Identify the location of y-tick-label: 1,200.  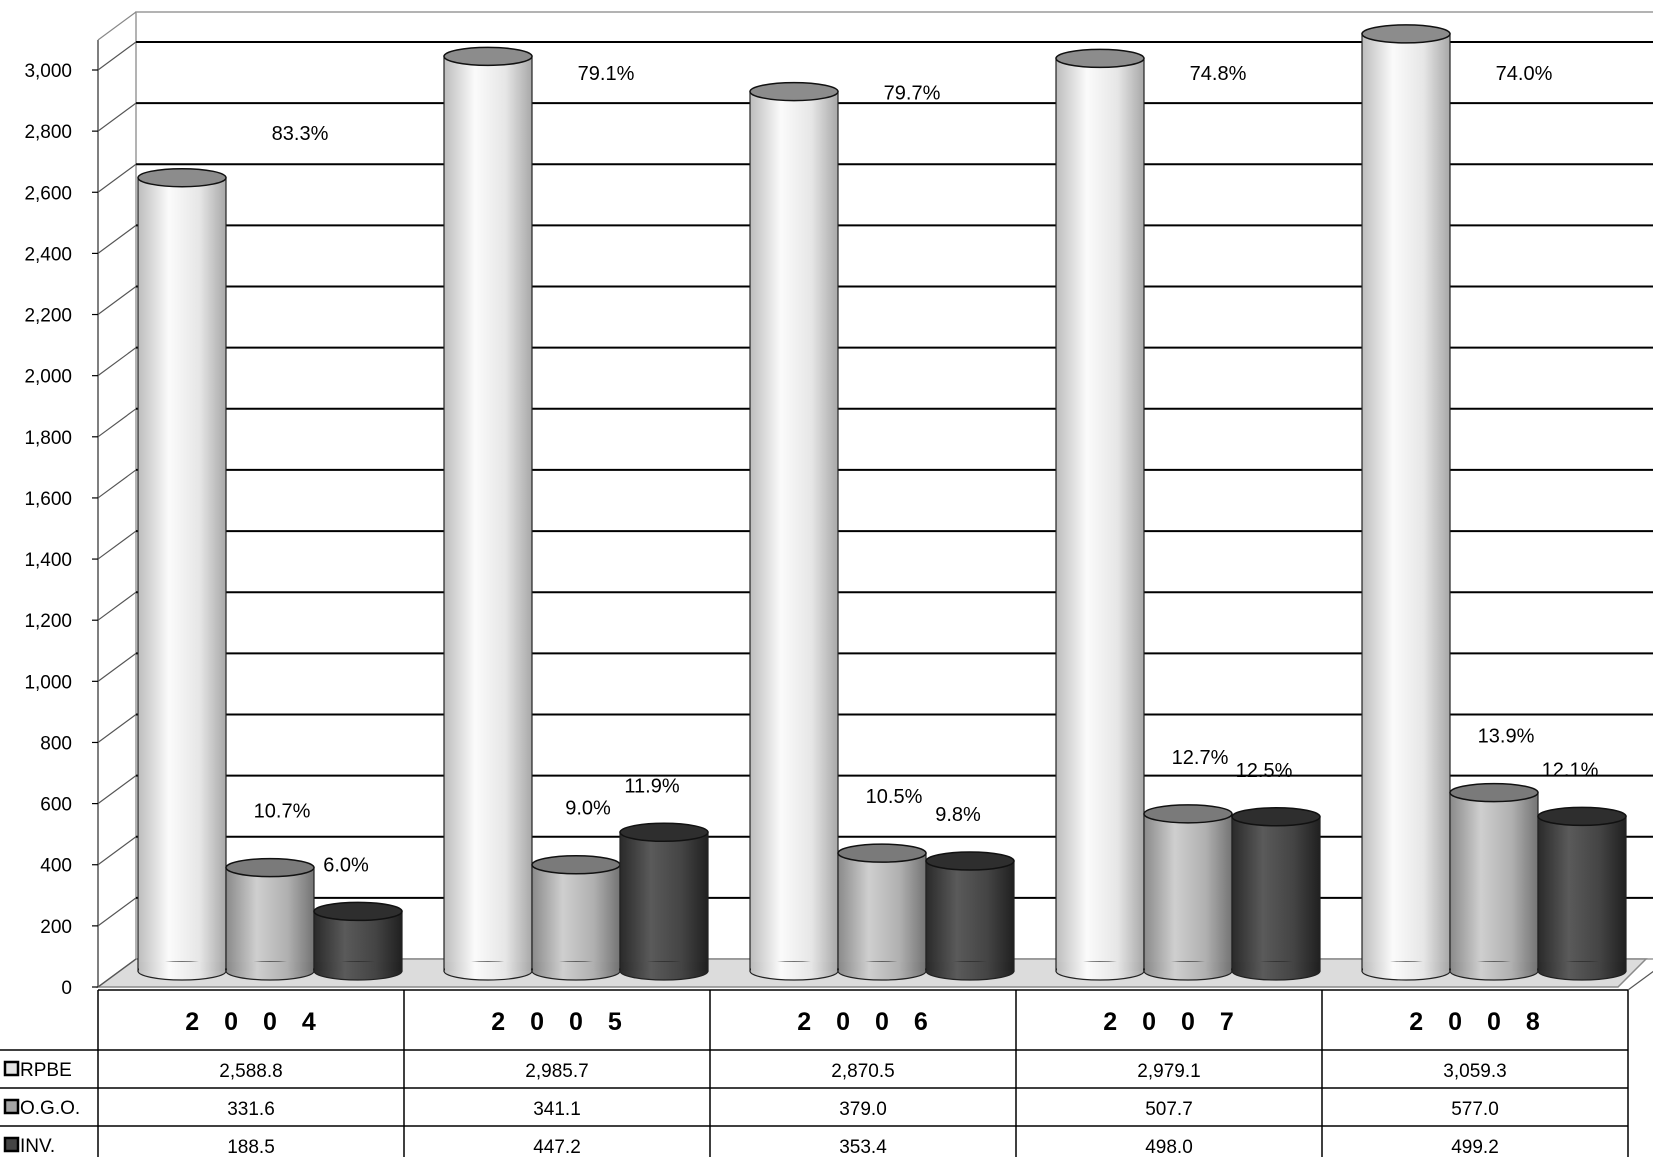
(48, 621).